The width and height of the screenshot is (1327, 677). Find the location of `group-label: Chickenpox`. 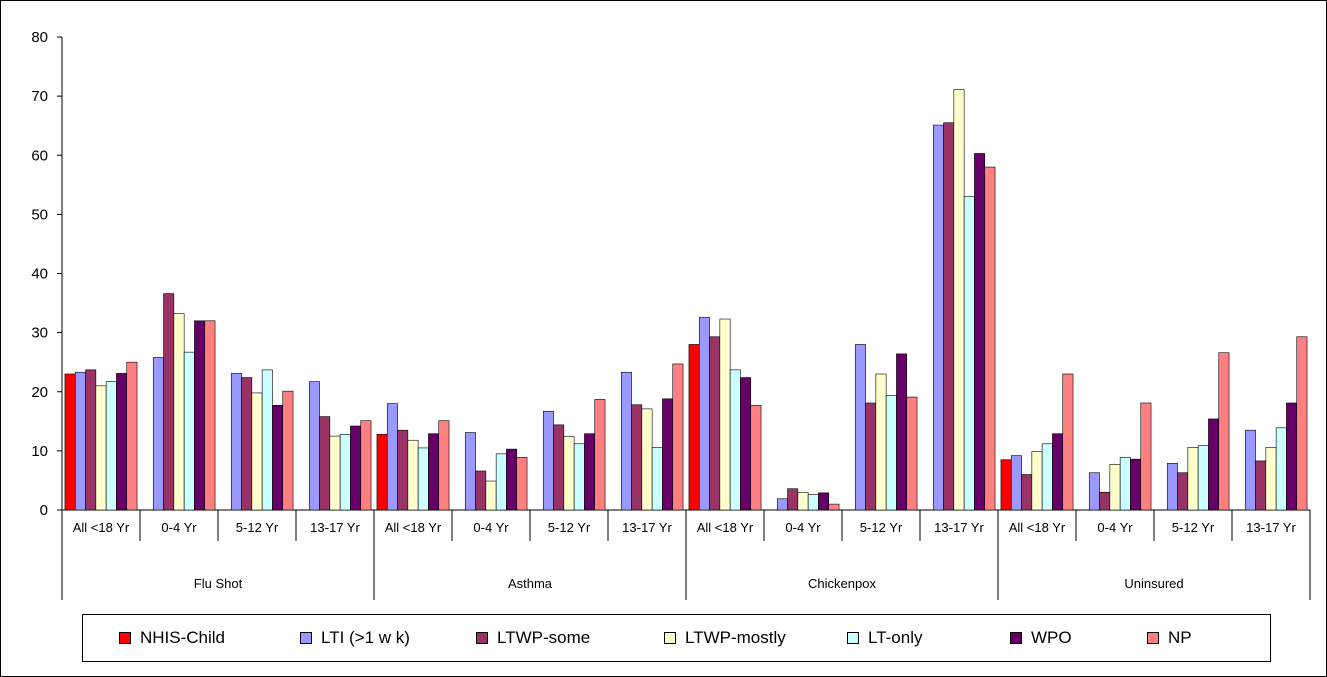

group-label: Chickenpox is located at coordinates (842, 583).